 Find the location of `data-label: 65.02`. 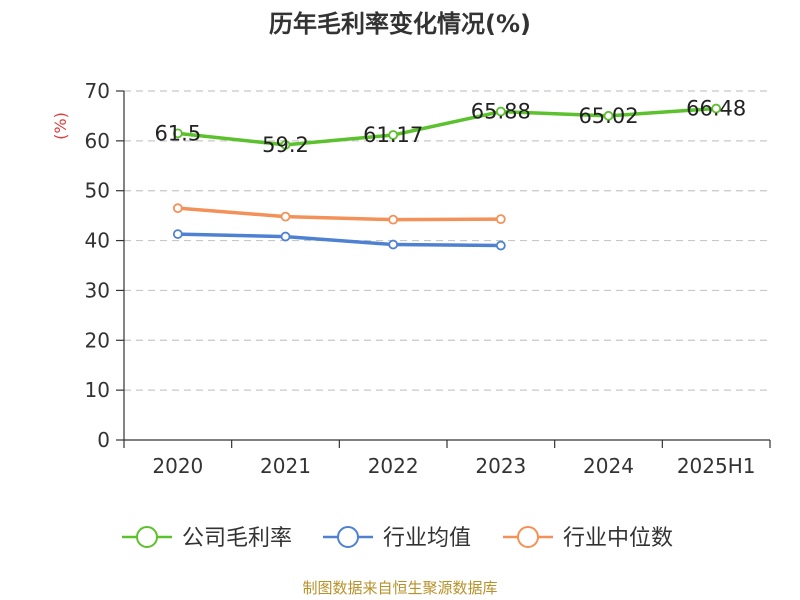

data-label: 65.02 is located at coordinates (608, 116).